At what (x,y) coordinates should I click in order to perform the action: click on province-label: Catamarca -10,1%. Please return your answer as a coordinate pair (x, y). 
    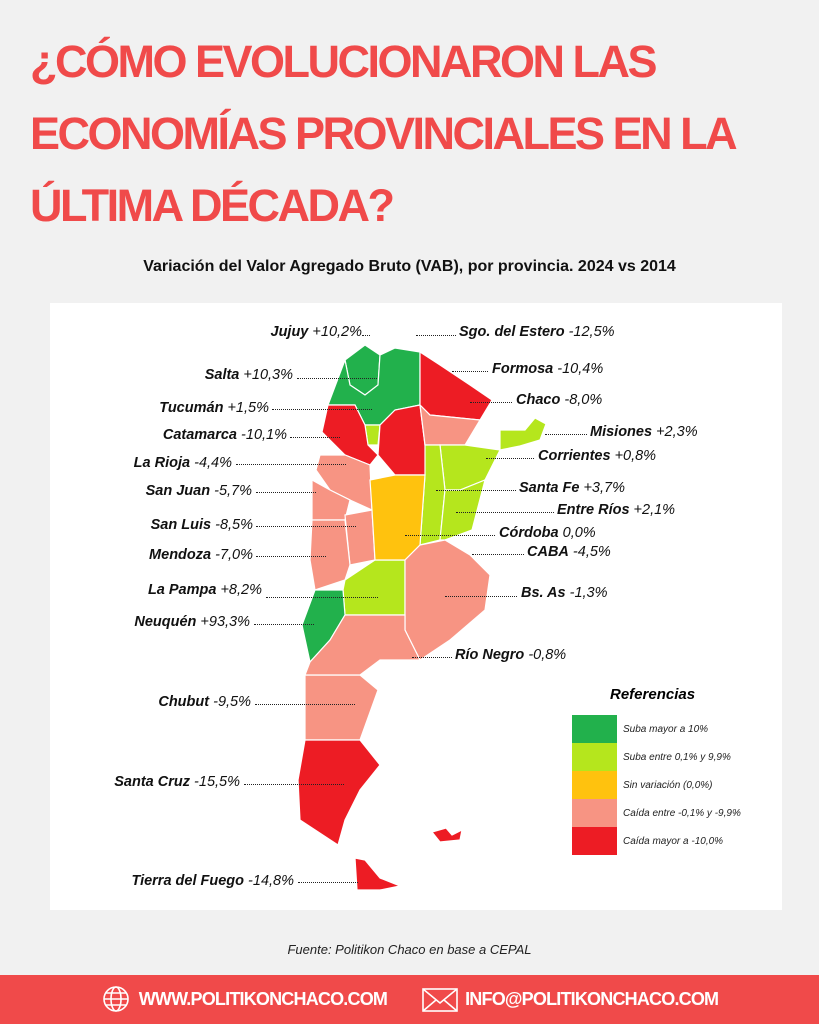
    Looking at the image, I should click on (225, 435).